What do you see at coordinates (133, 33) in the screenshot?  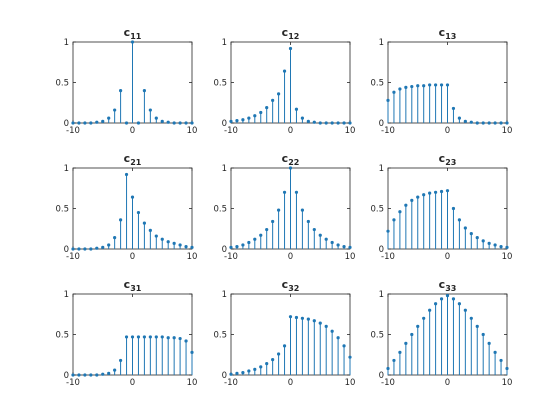 I see `subplot-title: c11` at bounding box center [133, 33].